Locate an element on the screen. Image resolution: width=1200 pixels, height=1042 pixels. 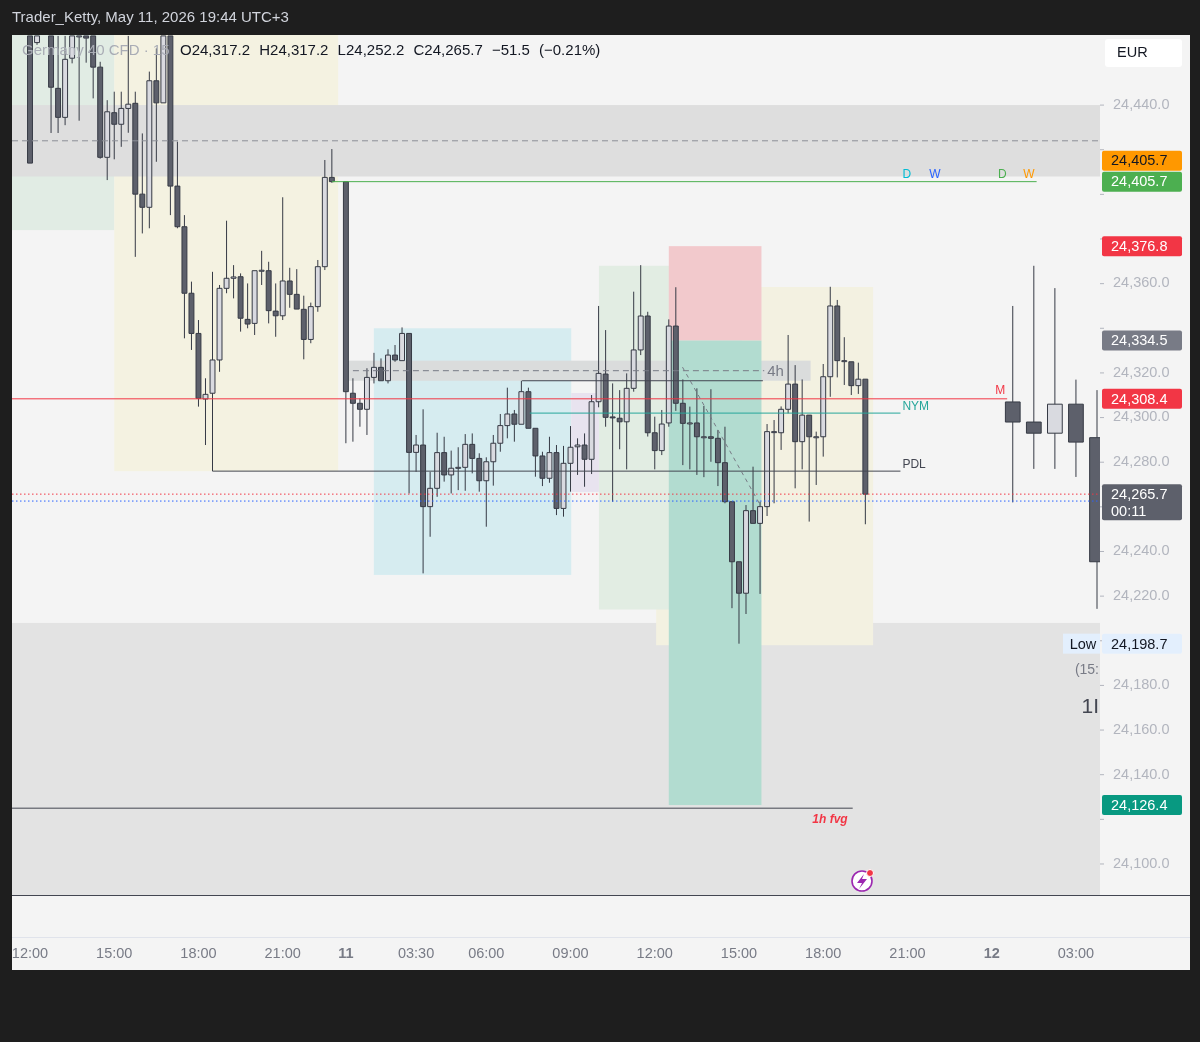
y-tick-label: 24,240.0 is located at coordinates (1141, 550).